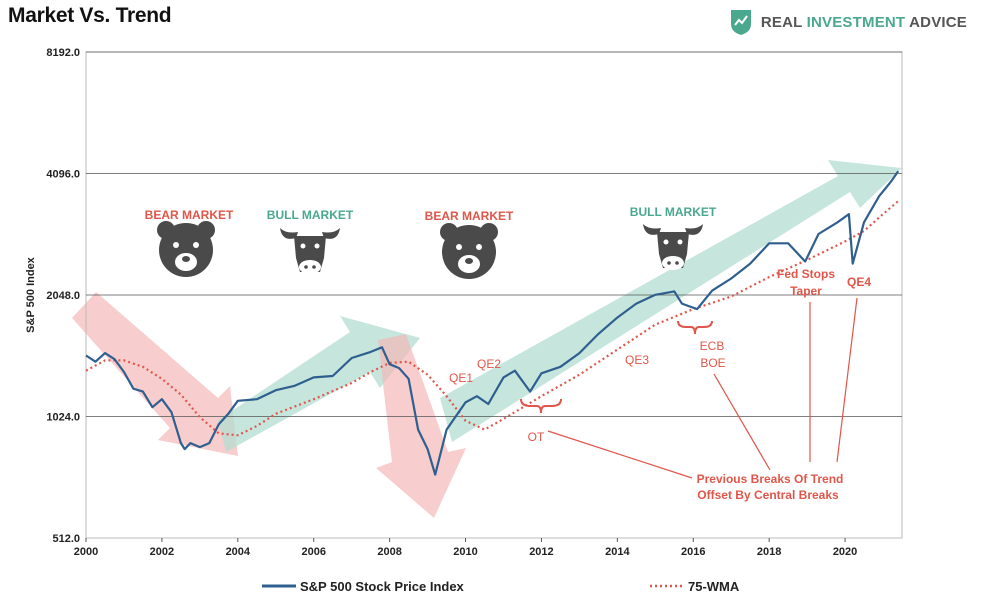  What do you see at coordinates (712, 346) in the screenshot?
I see `annotation-ecb: ECB` at bounding box center [712, 346].